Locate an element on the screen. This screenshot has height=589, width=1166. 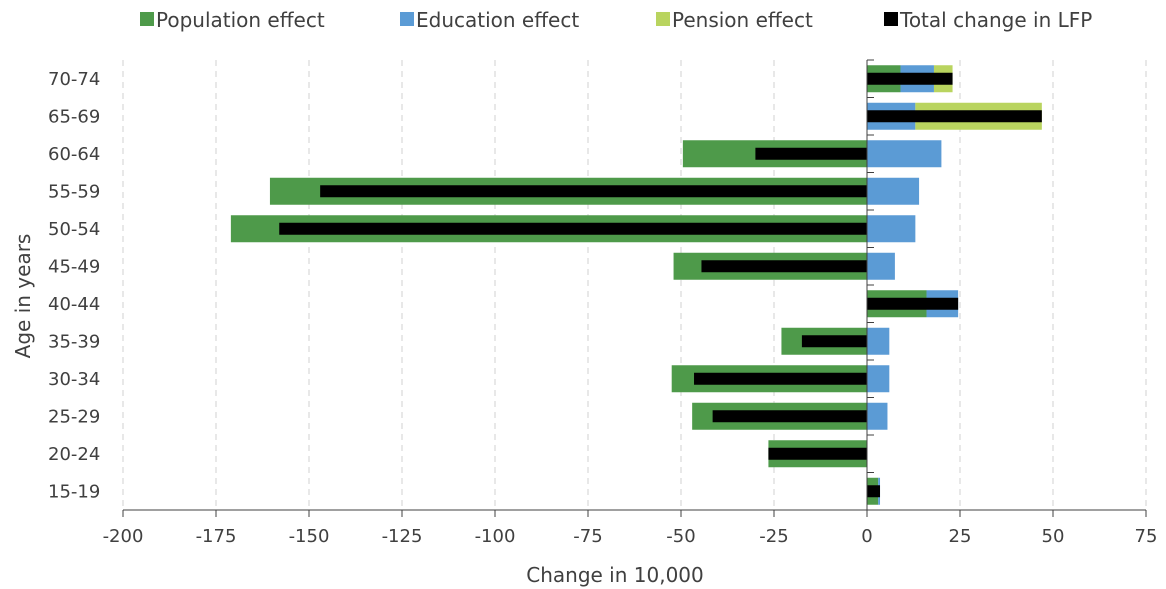
x-tick-label: 0 is located at coordinates (866, 536).